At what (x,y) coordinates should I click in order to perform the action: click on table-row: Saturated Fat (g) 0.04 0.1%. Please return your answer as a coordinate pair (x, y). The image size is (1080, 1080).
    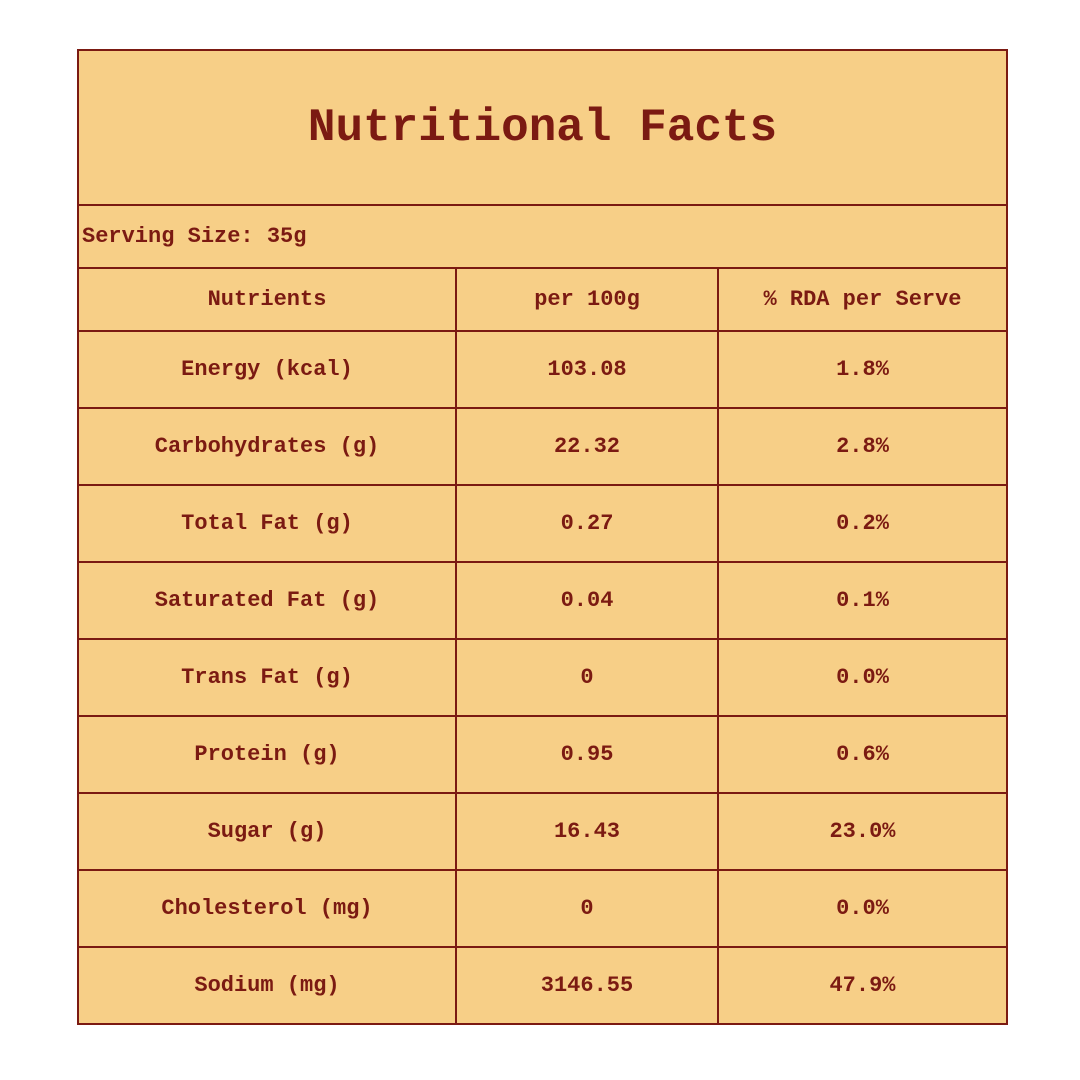
    Looking at the image, I should click on (542, 600).